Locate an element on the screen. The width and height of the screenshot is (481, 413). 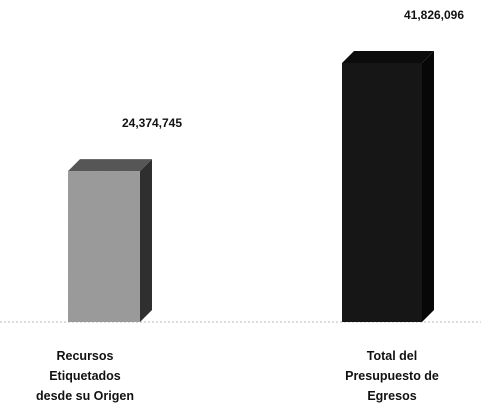
value-label: 24,374,745 is located at coordinates (152, 123).